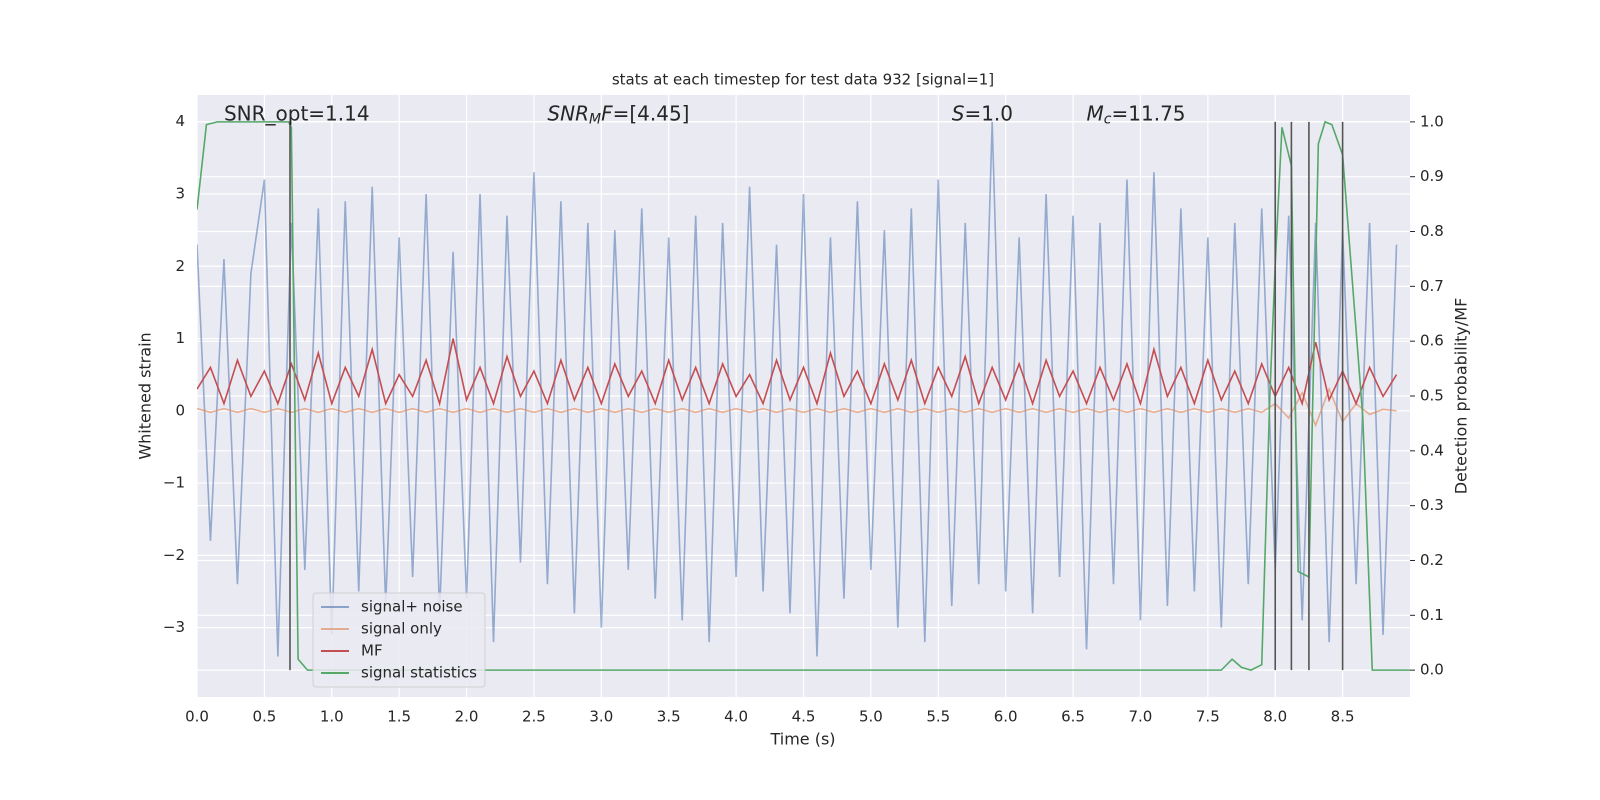 The image size is (1600, 800). I want to click on x-tick-label: 7.5, so click(1208, 717).